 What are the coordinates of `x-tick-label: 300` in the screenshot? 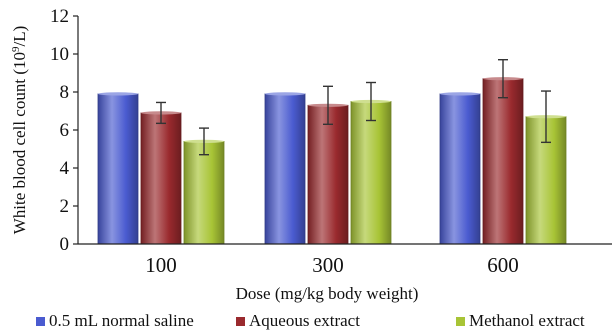 It's located at (328, 265).